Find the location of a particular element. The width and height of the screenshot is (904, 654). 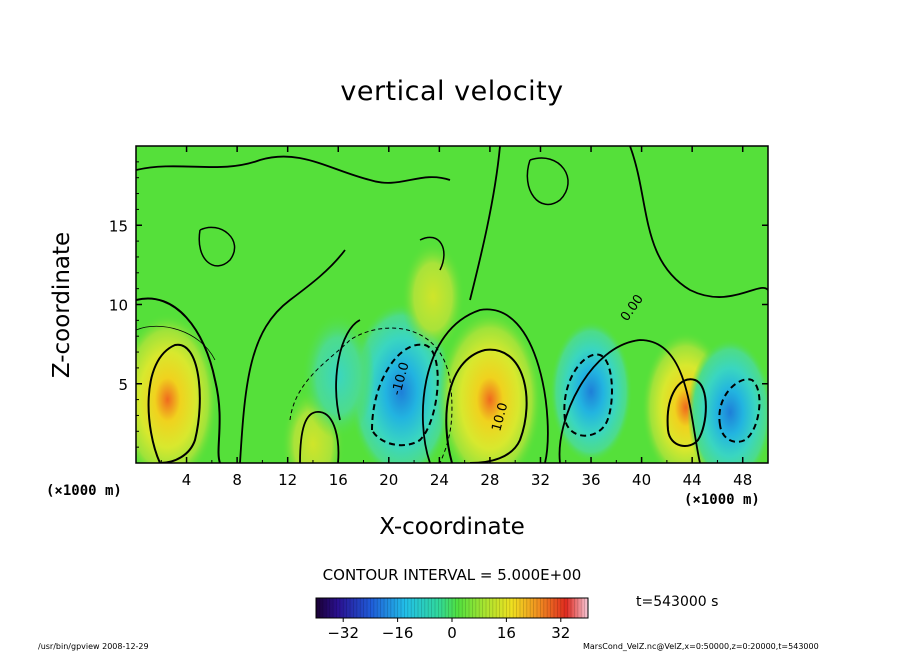

x-tick-label-1: 8 is located at coordinates (237, 480).